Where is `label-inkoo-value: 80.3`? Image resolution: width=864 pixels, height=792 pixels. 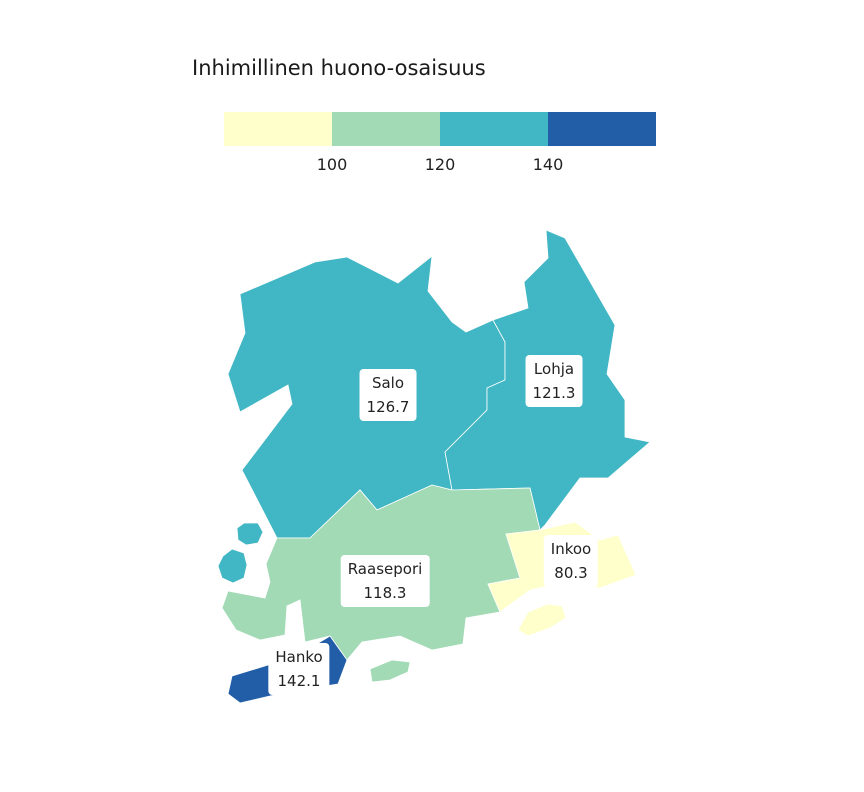 label-inkoo-value: 80.3 is located at coordinates (571, 573).